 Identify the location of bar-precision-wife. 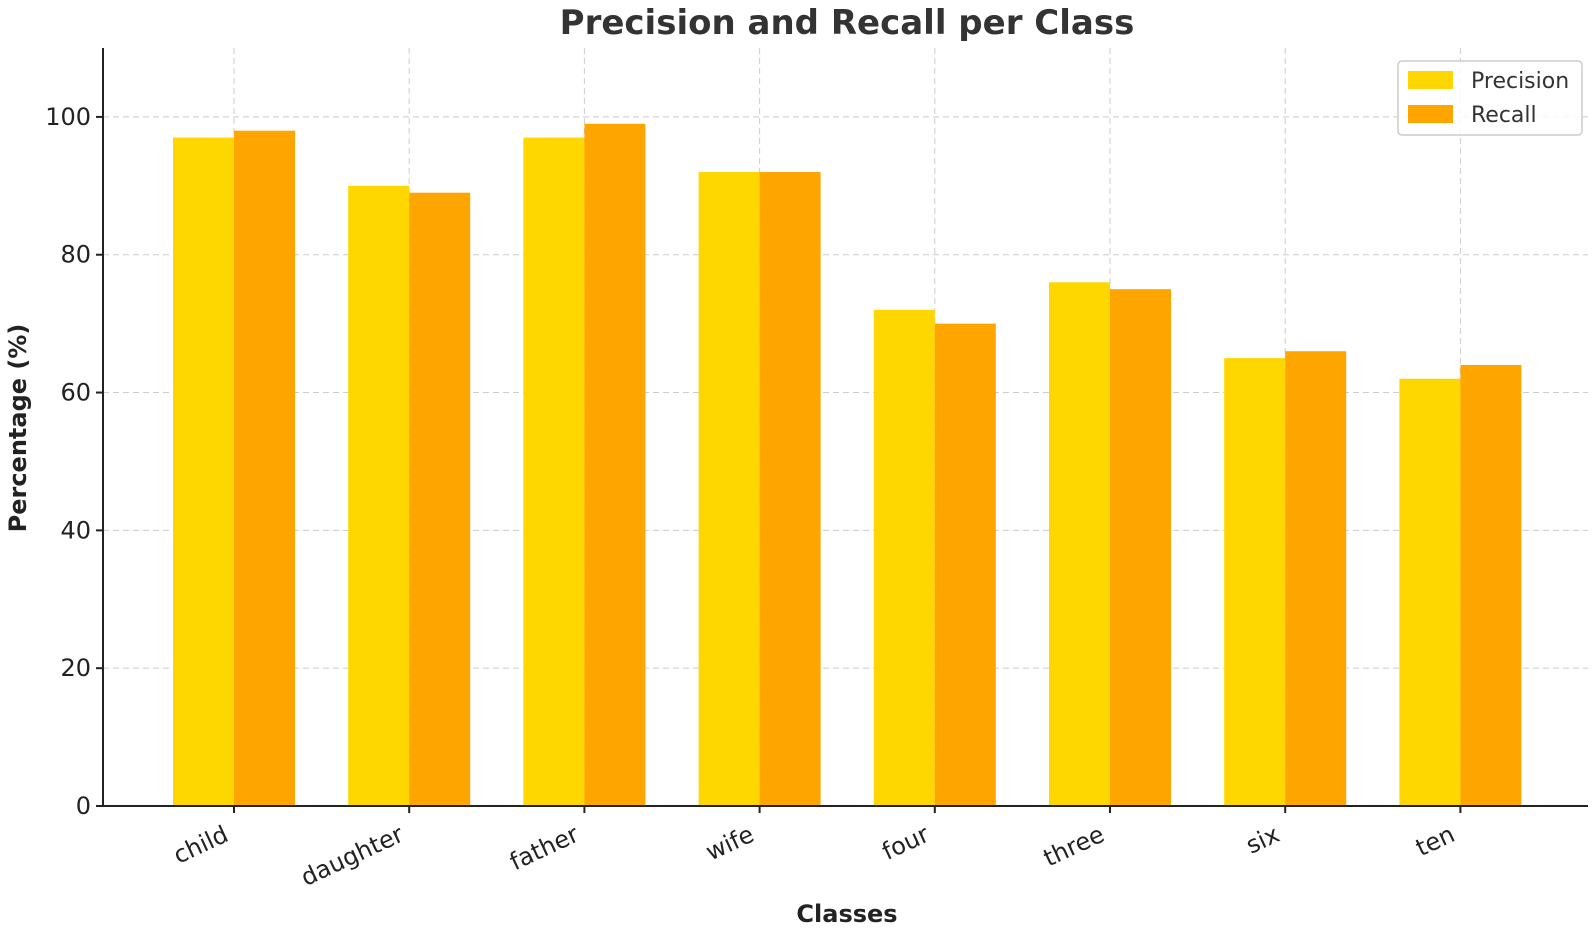
(729, 489).